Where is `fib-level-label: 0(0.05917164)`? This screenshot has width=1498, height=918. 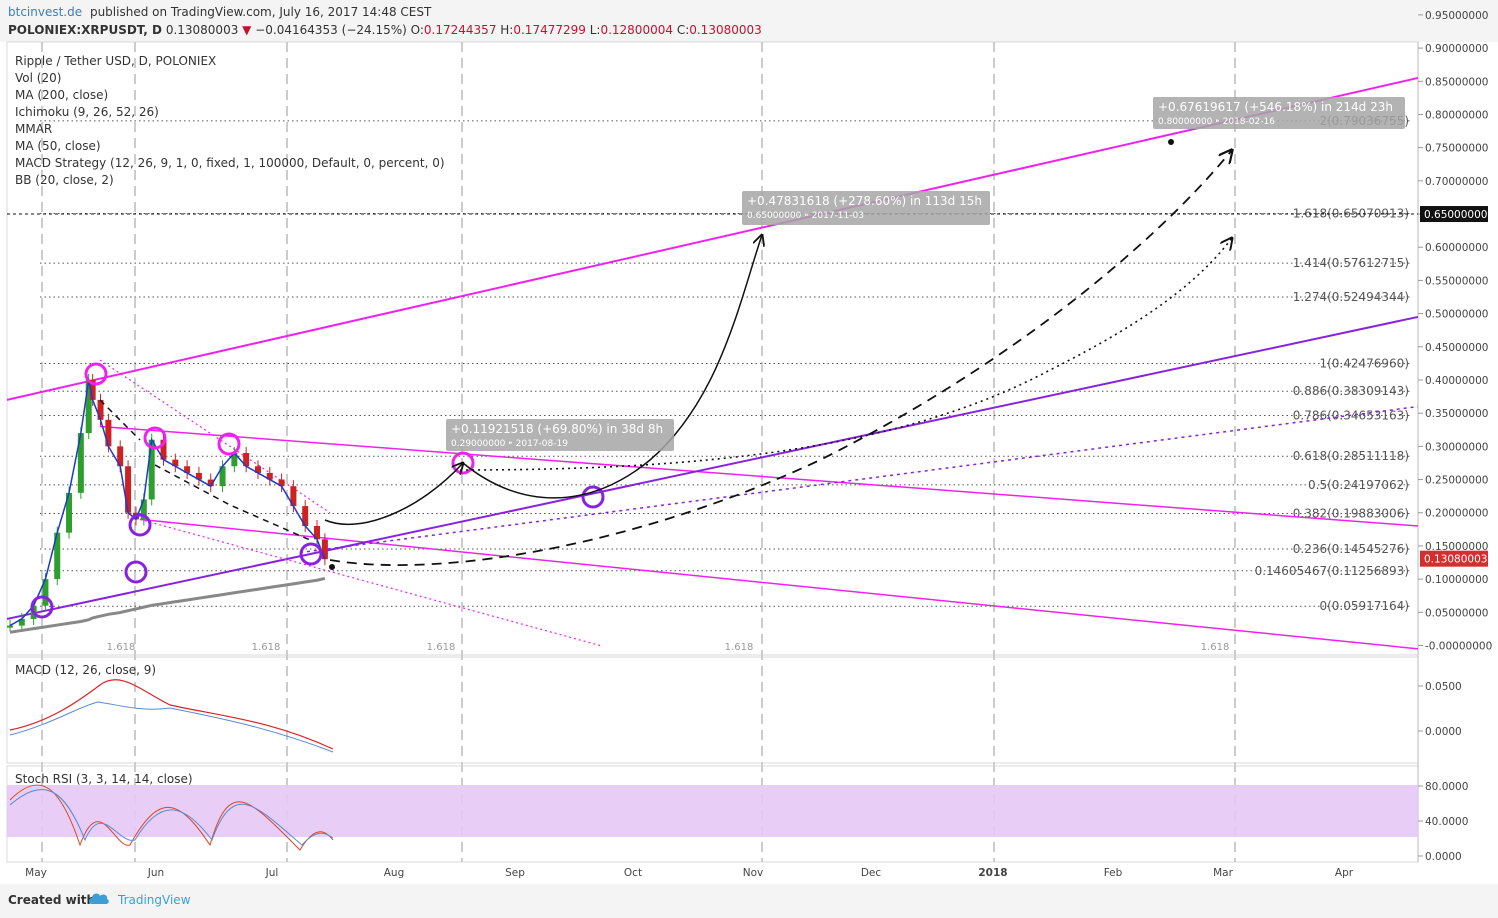 fib-level-label: 0(0.05917164) is located at coordinates (1364, 606).